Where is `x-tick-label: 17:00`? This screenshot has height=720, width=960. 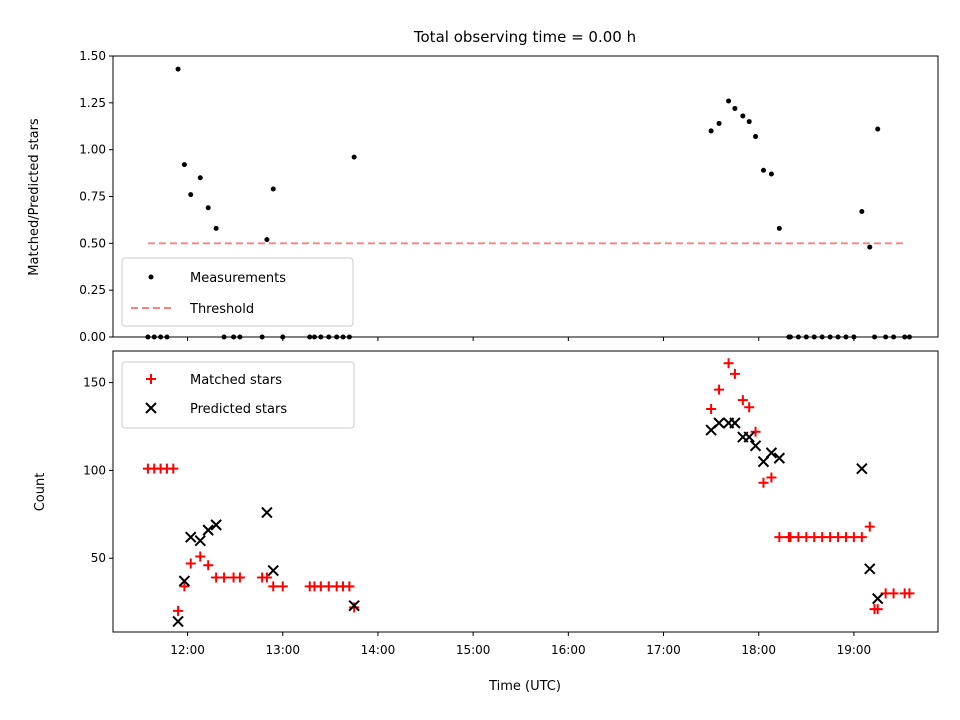 x-tick-label: 17:00 is located at coordinates (663, 650).